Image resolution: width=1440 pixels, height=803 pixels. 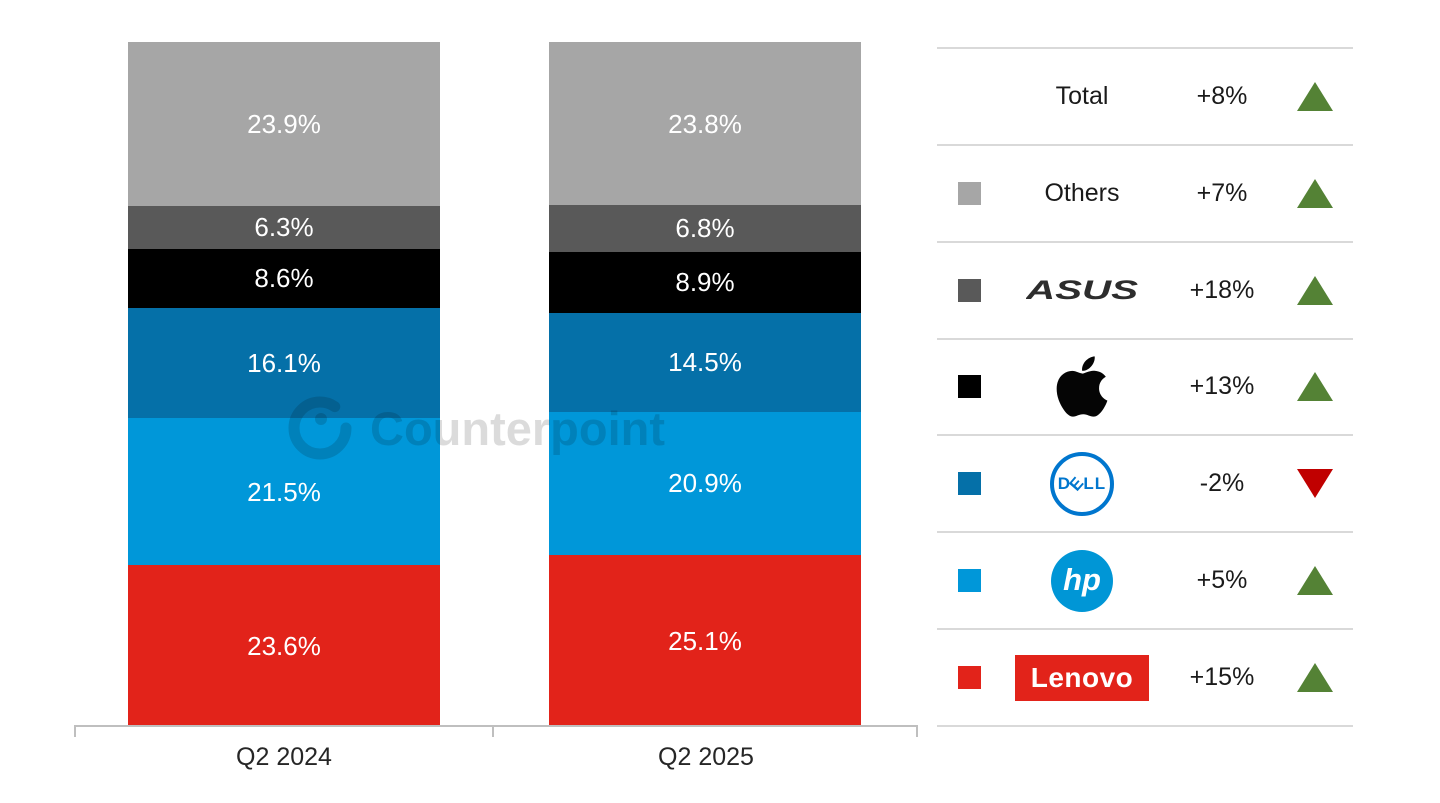 What do you see at coordinates (1222, 483) in the screenshot?
I see `dell-change-value: -2%` at bounding box center [1222, 483].